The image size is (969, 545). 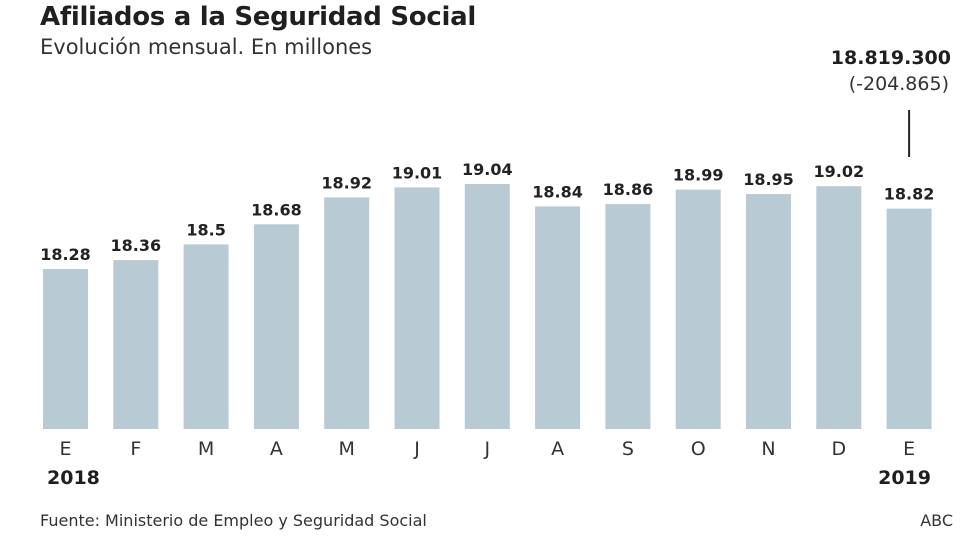 What do you see at coordinates (890, 58) in the screenshot?
I see `callout-value: 18.819.300` at bounding box center [890, 58].